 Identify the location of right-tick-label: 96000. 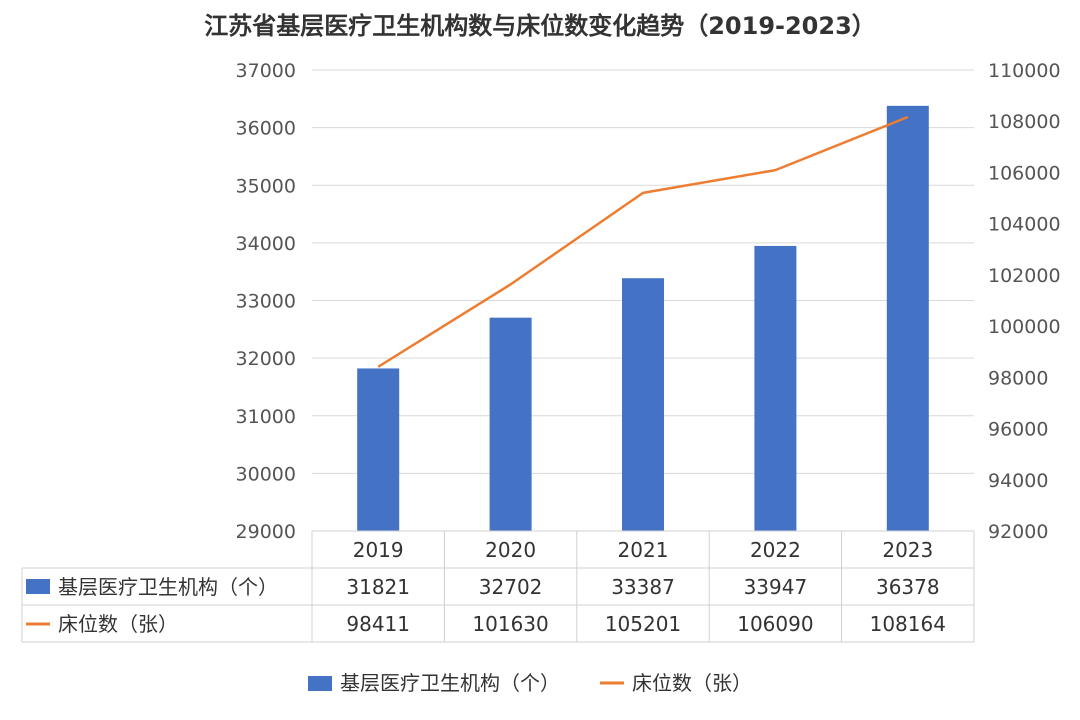
(1018, 430).